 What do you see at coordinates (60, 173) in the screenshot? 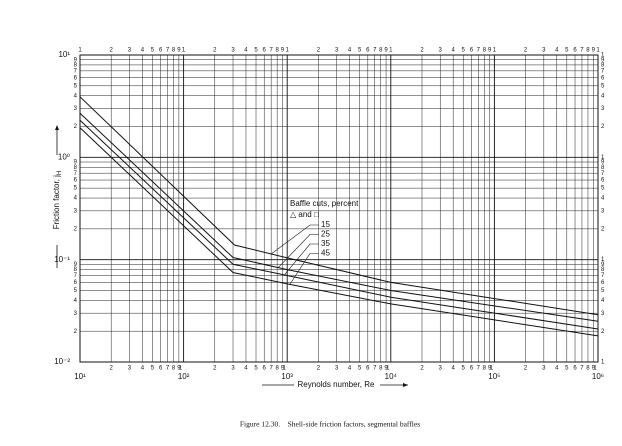
I see `y-axis-label-sub: H` at bounding box center [60, 173].